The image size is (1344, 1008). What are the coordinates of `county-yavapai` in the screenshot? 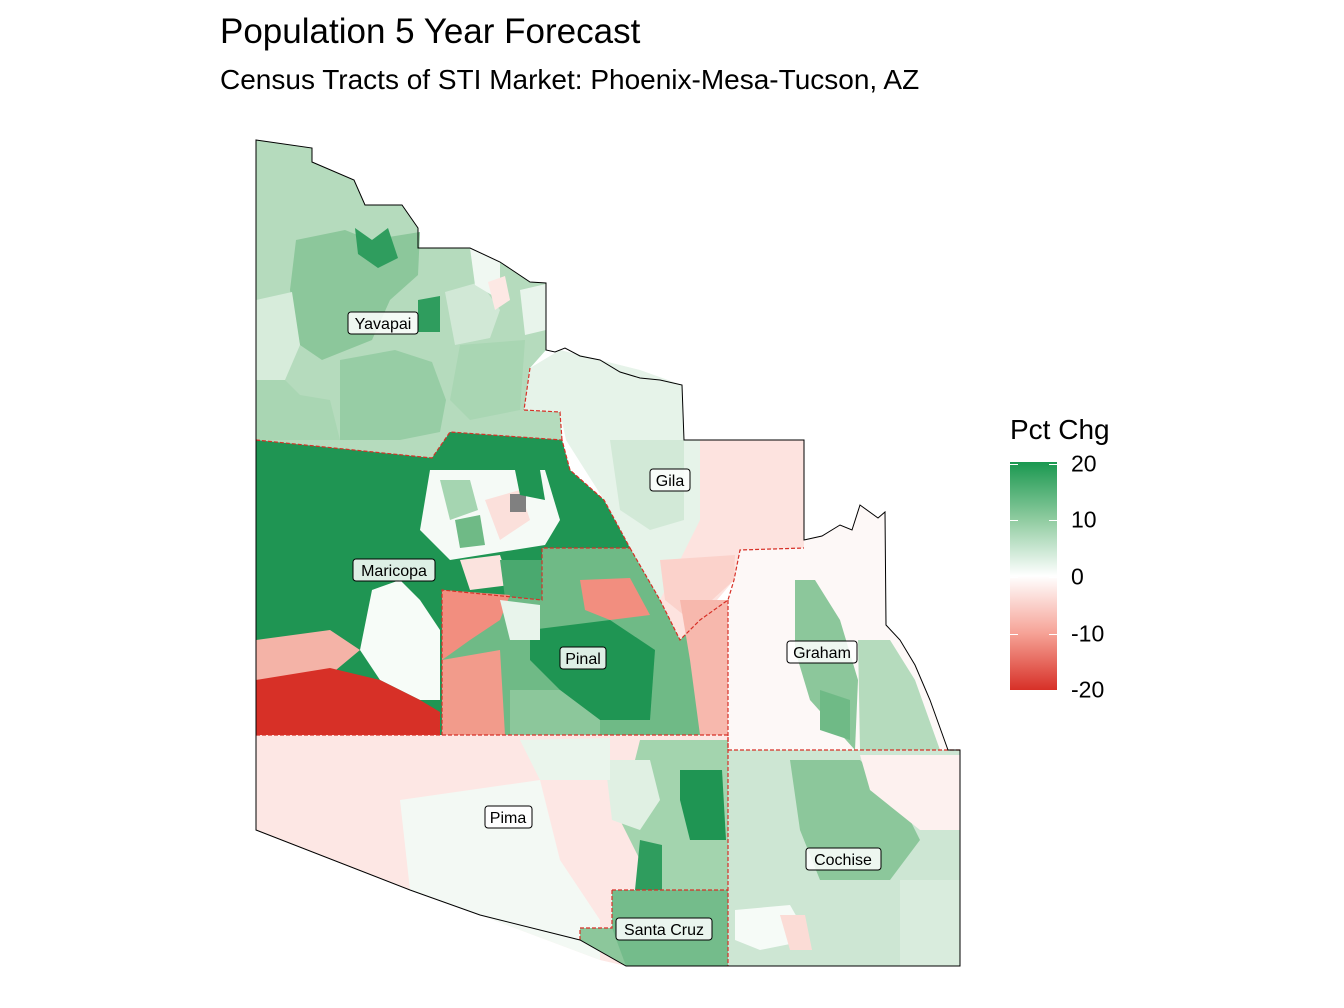 It's located at (409, 299).